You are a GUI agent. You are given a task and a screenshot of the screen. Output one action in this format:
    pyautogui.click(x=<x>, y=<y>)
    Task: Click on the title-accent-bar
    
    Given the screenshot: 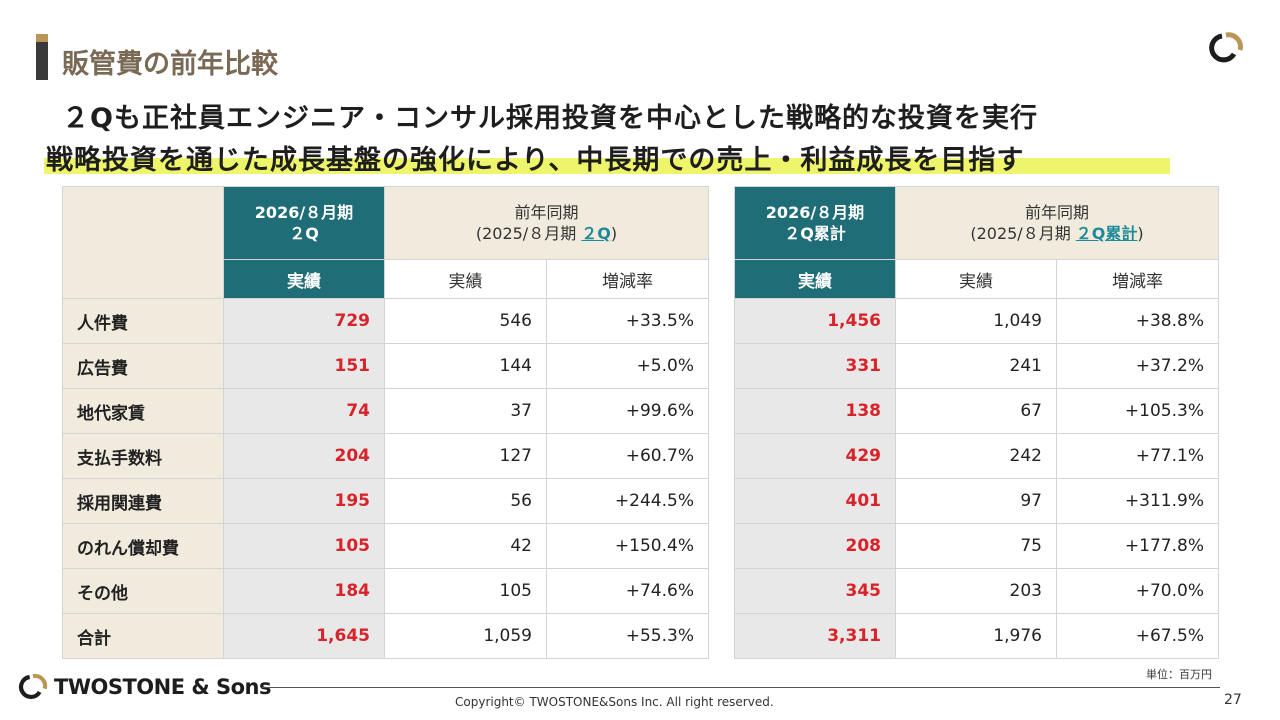 What is the action you would take?
    pyautogui.click(x=42, y=57)
    